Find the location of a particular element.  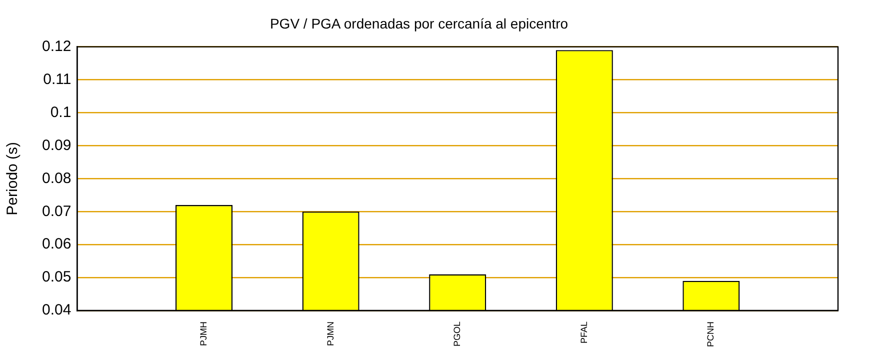

x-tick-label: PJMH is located at coordinates (203, 334).